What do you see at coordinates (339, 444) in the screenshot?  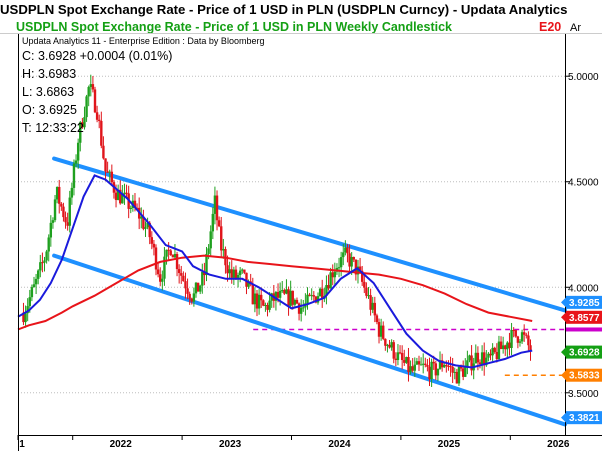 I see `x-tick-label: 2024` at bounding box center [339, 444].